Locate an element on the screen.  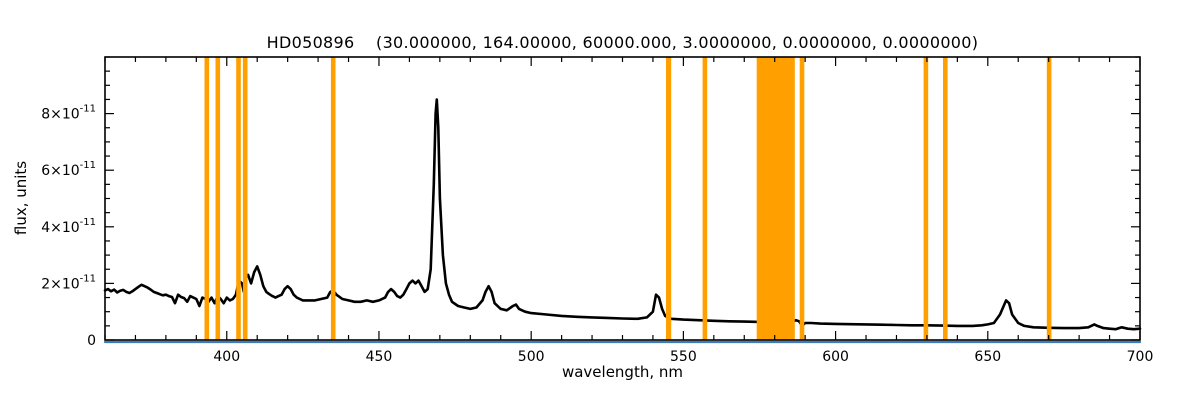
y-tick-label: 8×10⁻¹¹ is located at coordinates (68, 113).